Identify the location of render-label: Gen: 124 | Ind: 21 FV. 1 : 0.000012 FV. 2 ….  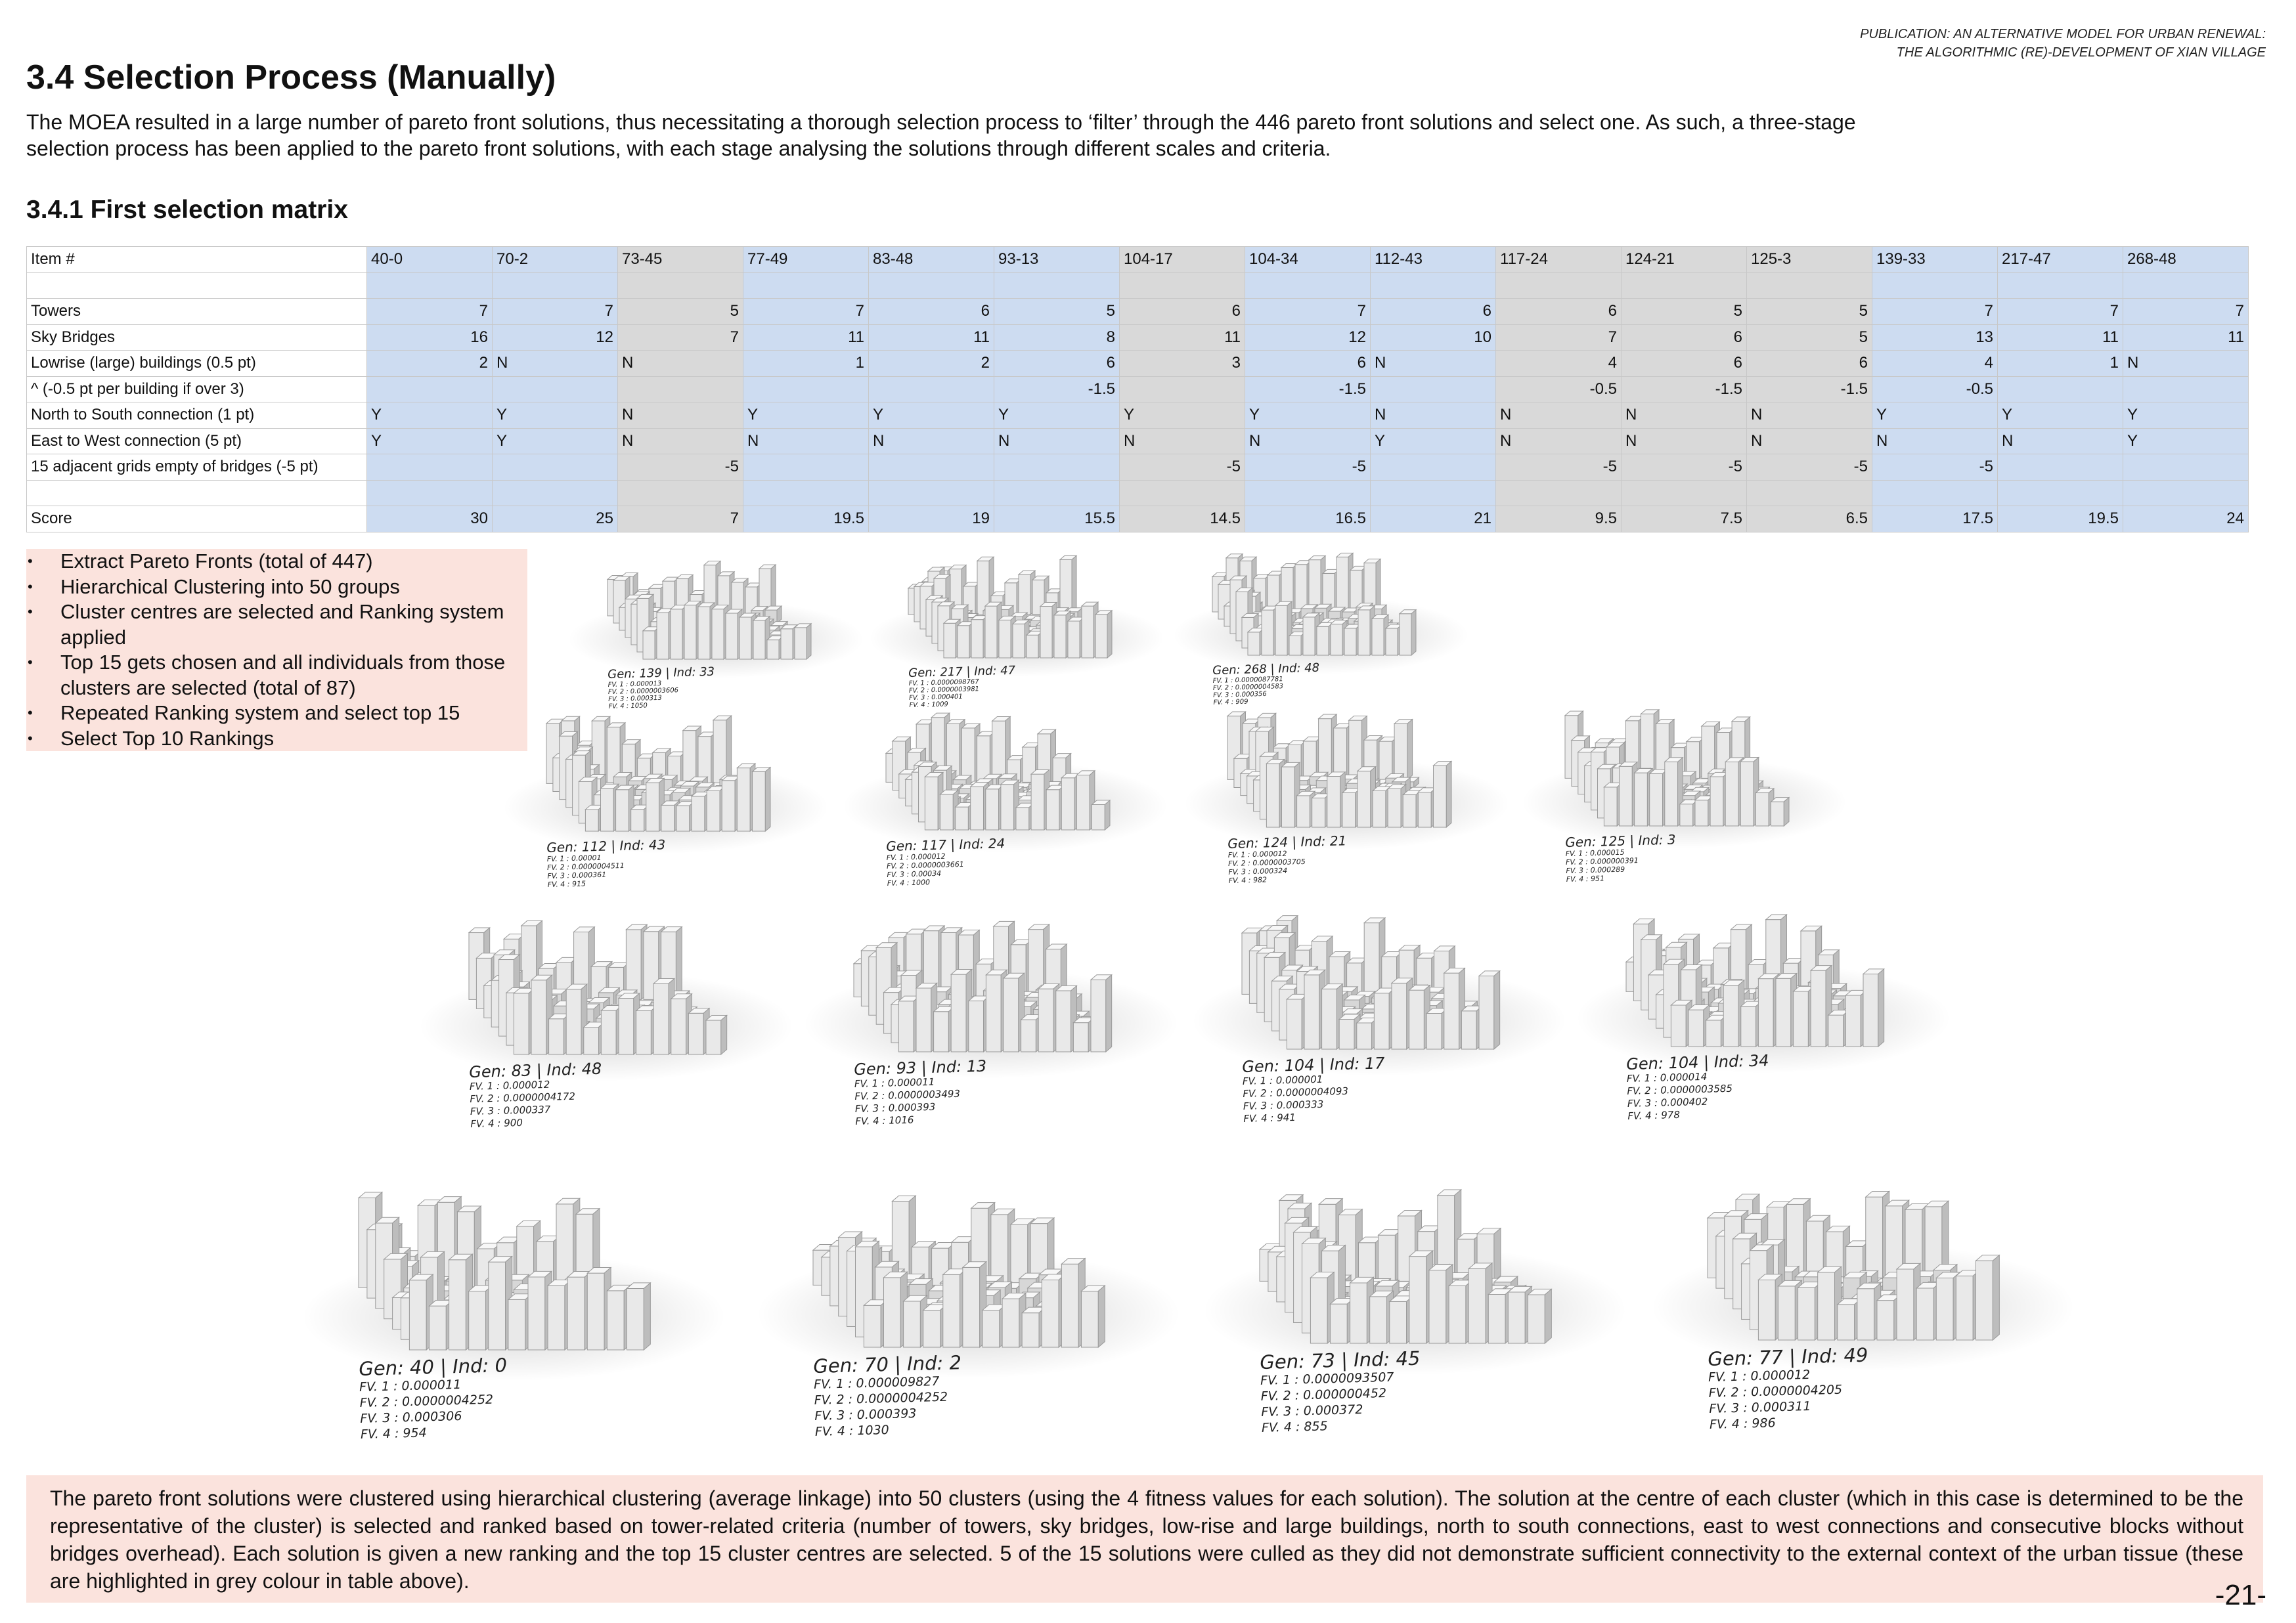
(1287, 859).